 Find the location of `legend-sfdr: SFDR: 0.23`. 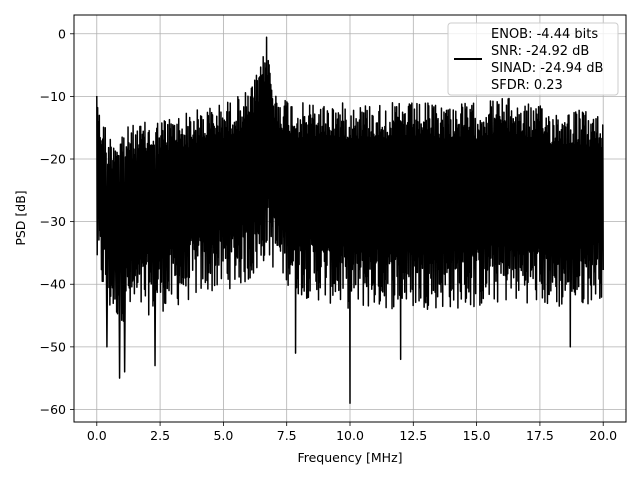

legend-sfdr: SFDR: 0.23 is located at coordinates (527, 85).